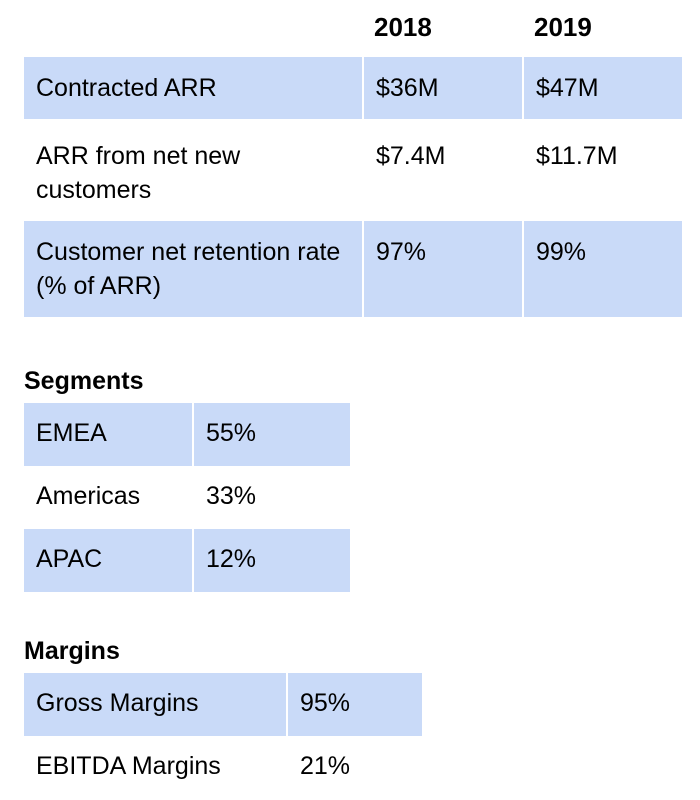 This screenshot has width=700, height=800. I want to click on segment-label: APAC, so click(108, 560).